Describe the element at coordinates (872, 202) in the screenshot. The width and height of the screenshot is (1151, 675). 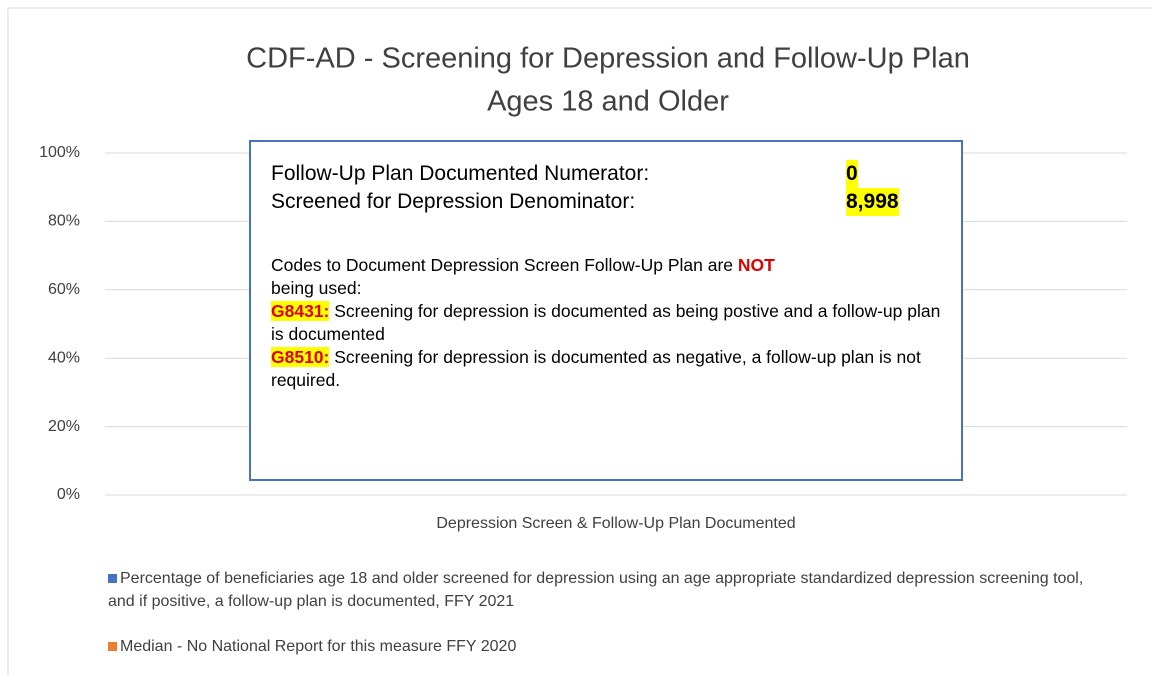
I see `denominator-value: 8,998` at that location.